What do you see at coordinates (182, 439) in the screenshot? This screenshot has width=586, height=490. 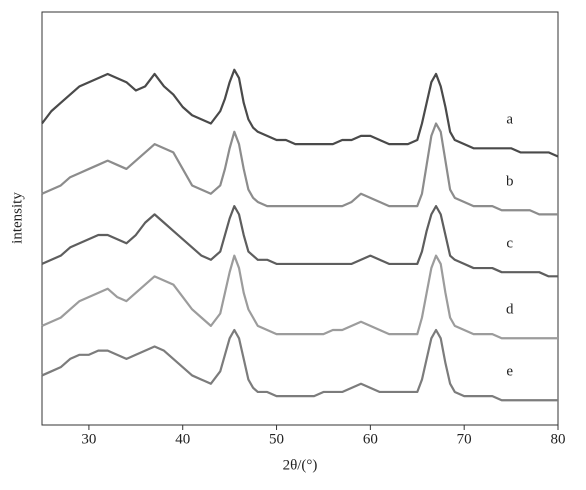 I see `x-tick-label: 40` at bounding box center [182, 439].